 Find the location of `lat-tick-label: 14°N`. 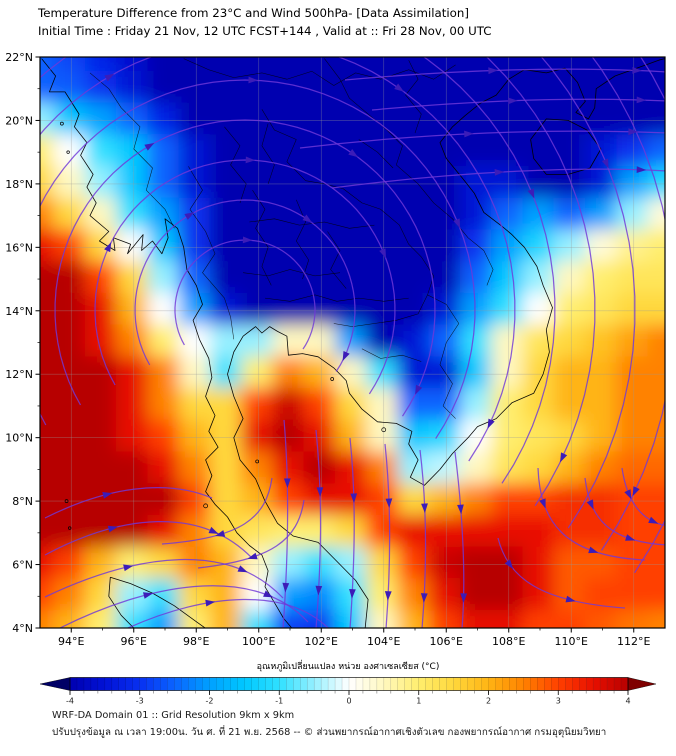

lat-tick-label: 14°N is located at coordinates (19, 311).